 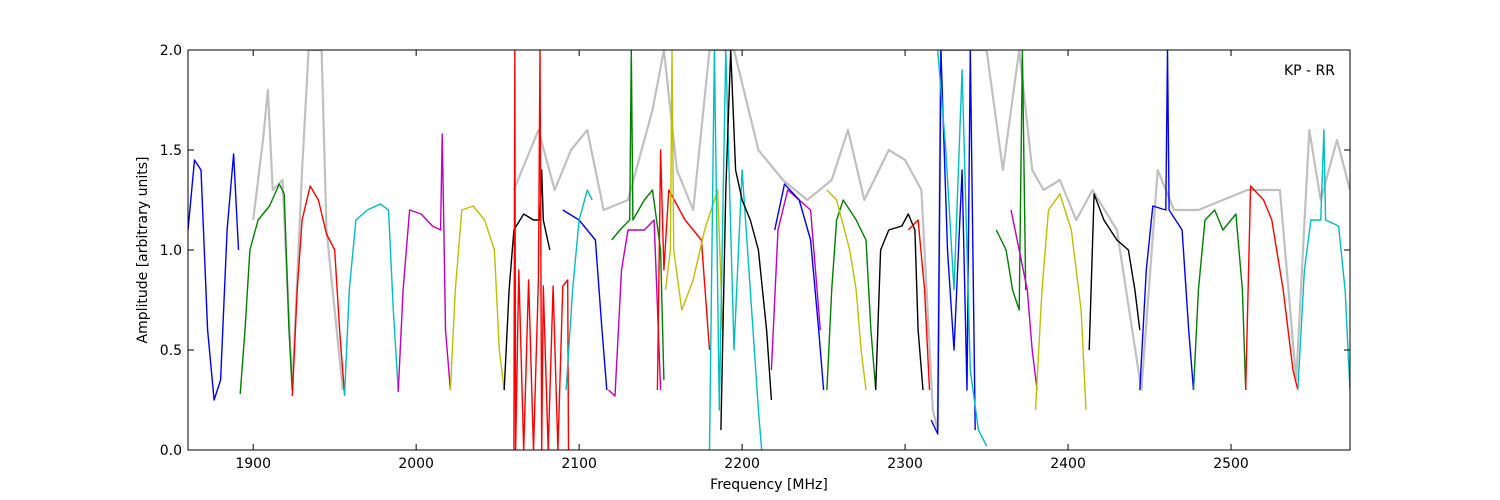 I want to click on x-tick-label: 2400, so click(x=1068, y=464).